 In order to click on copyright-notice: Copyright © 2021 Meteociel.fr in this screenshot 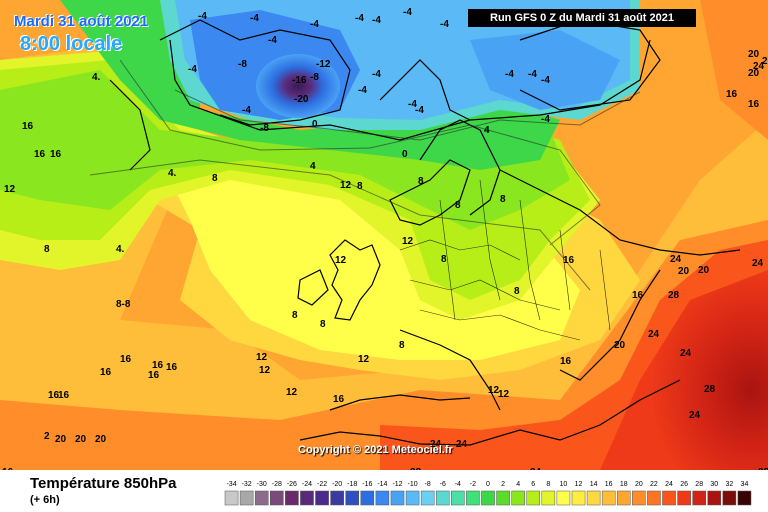, I will do `click(375, 450)`.